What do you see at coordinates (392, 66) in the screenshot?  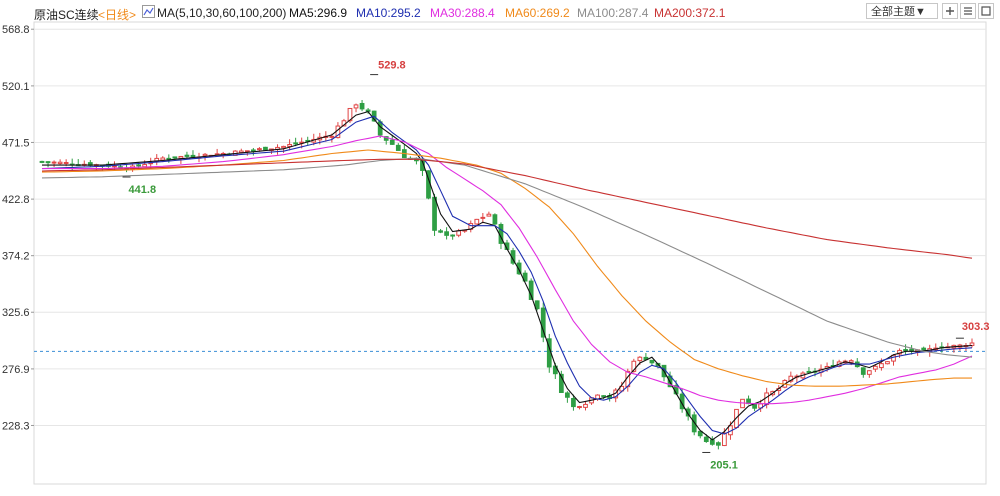 I see `annotation-high: 529.8` at bounding box center [392, 66].